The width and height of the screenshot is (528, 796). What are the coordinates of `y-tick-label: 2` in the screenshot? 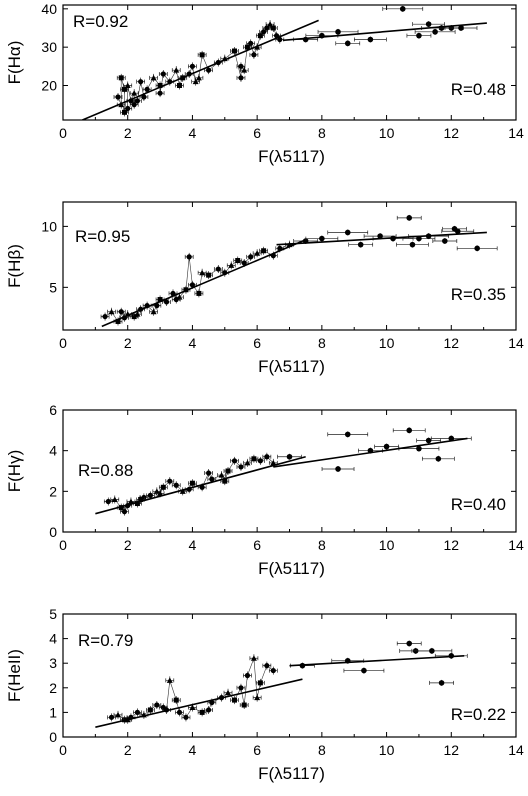 It's located at (53, 688).